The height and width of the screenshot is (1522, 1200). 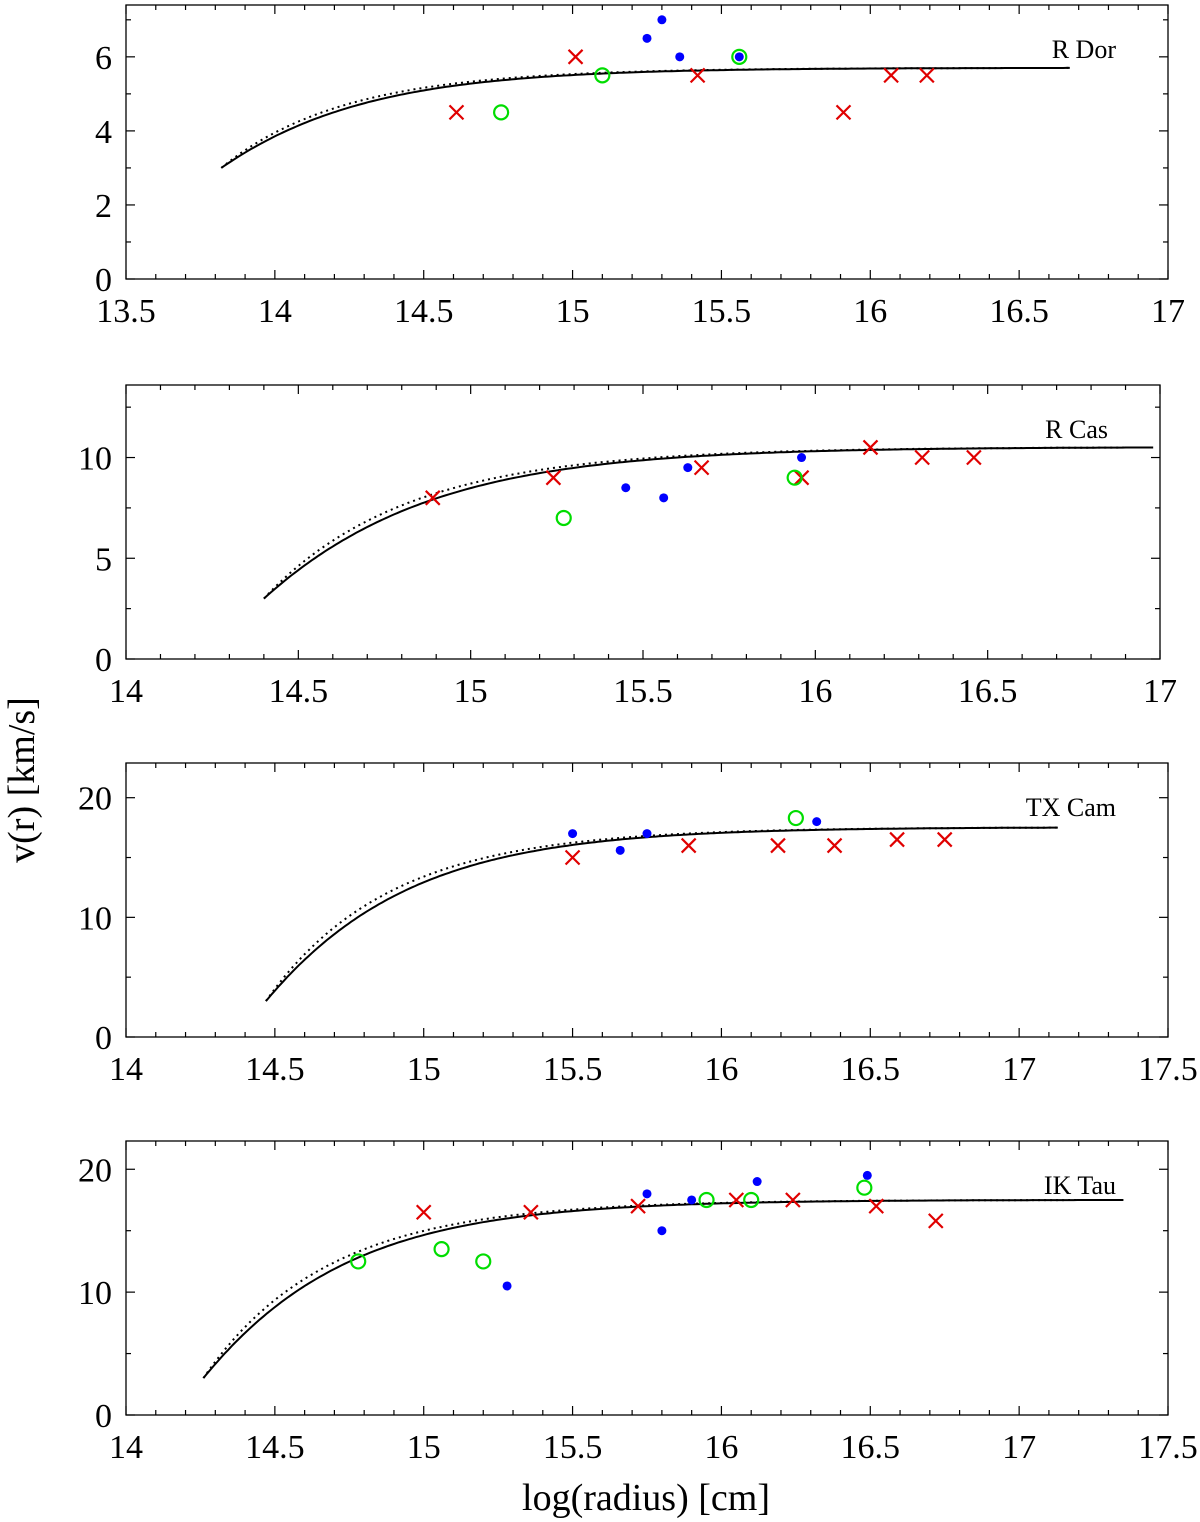 What do you see at coordinates (1071, 807) in the screenshot?
I see `panel-label: TX Cam` at bounding box center [1071, 807].